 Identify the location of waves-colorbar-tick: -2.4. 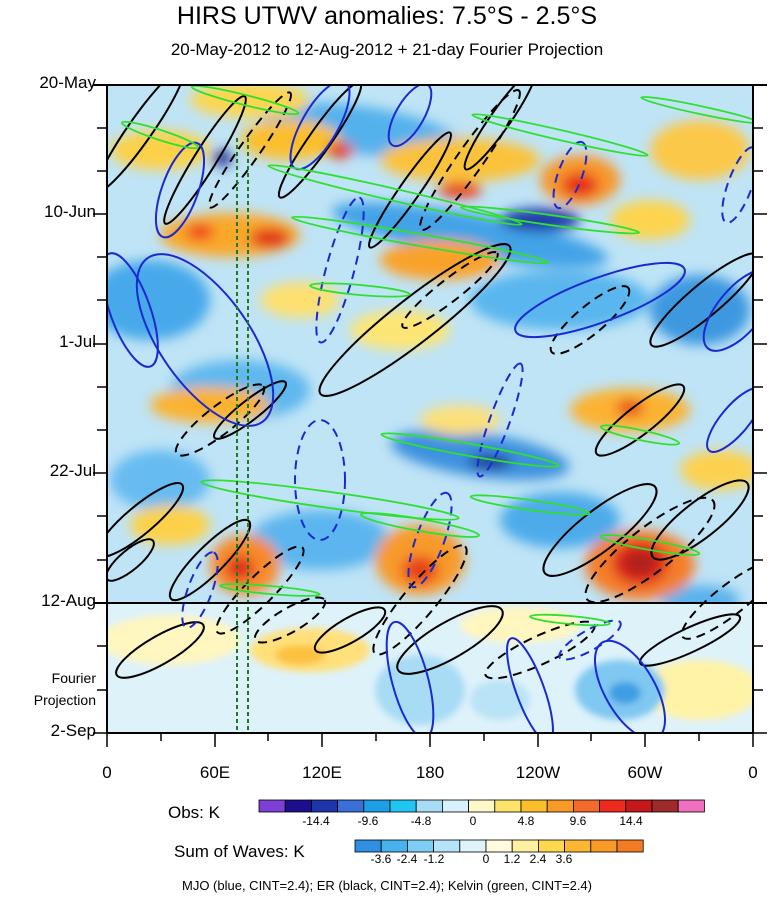
(407, 859).